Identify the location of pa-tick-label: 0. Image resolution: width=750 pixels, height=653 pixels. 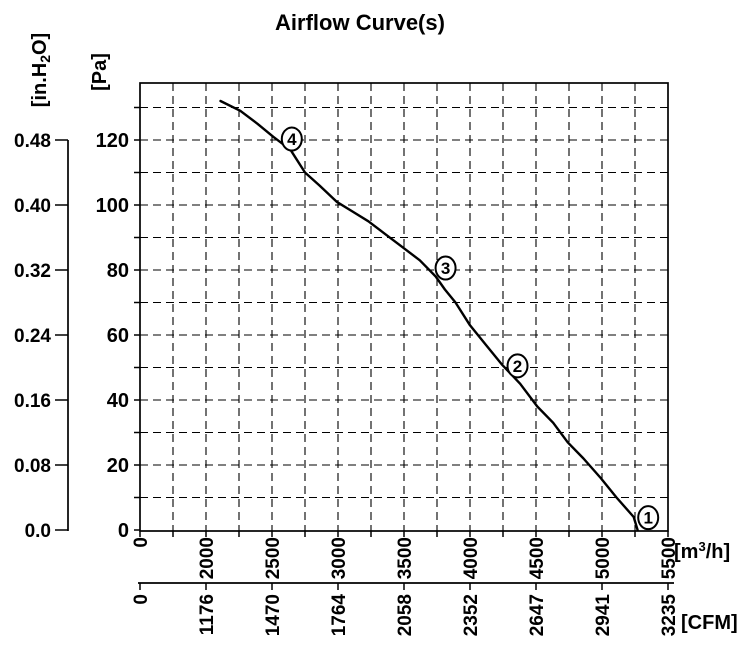
(123, 531).